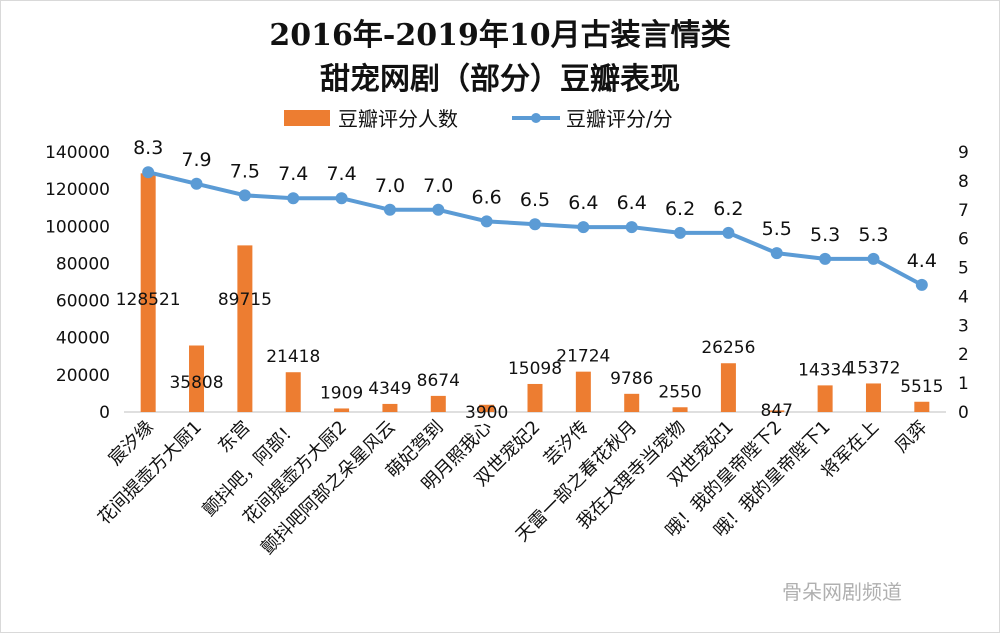 The height and width of the screenshot is (633, 1000). I want to click on chart-title-line1: 2016年-2019年10月古装言情类, so click(500, 35).